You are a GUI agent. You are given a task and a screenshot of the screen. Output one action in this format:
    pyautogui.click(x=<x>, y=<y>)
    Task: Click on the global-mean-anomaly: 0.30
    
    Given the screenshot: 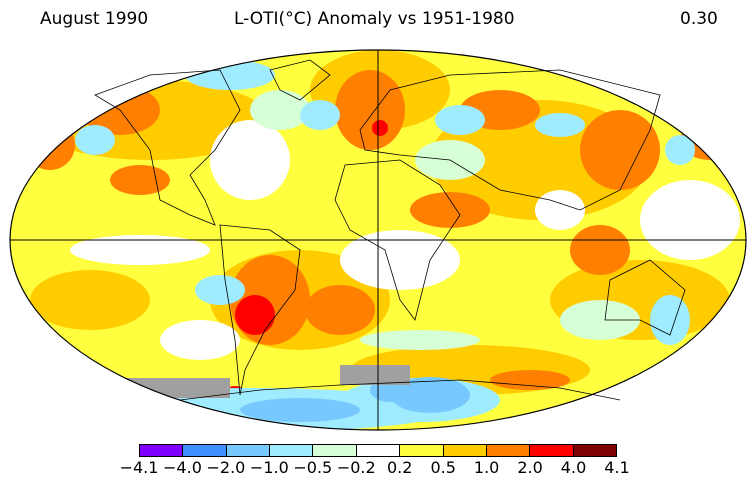 What is the action you would take?
    pyautogui.click(x=699, y=19)
    